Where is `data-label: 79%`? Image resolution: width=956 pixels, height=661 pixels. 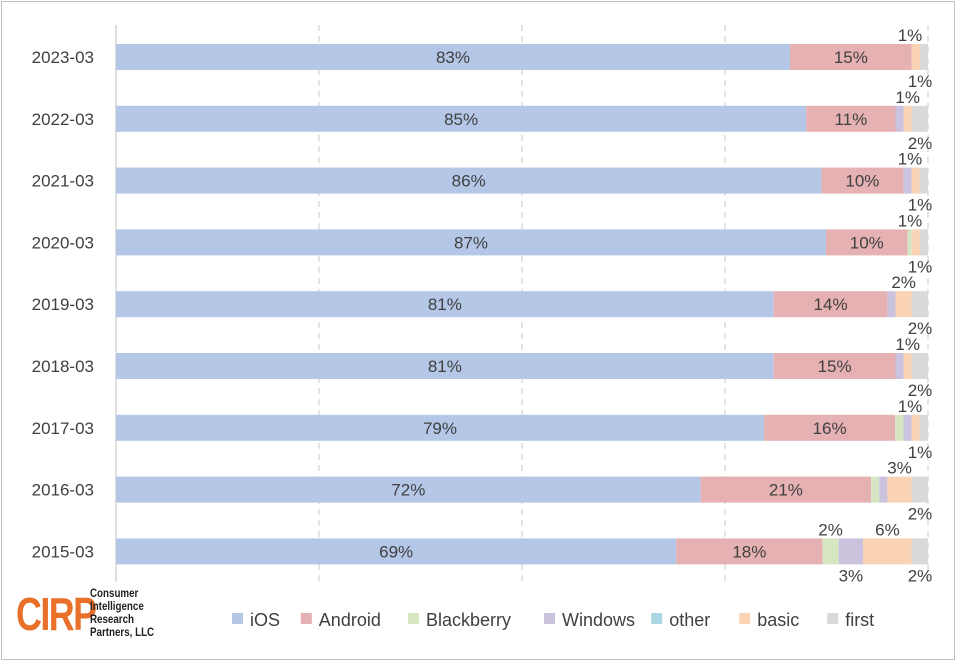 data-label: 79% is located at coordinates (440, 428).